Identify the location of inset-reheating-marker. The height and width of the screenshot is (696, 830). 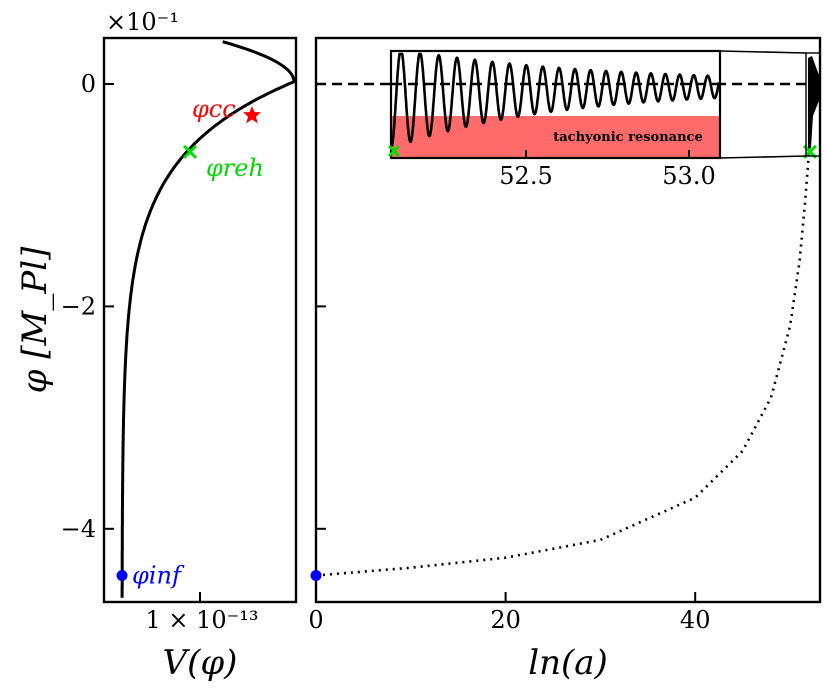
(394, 151).